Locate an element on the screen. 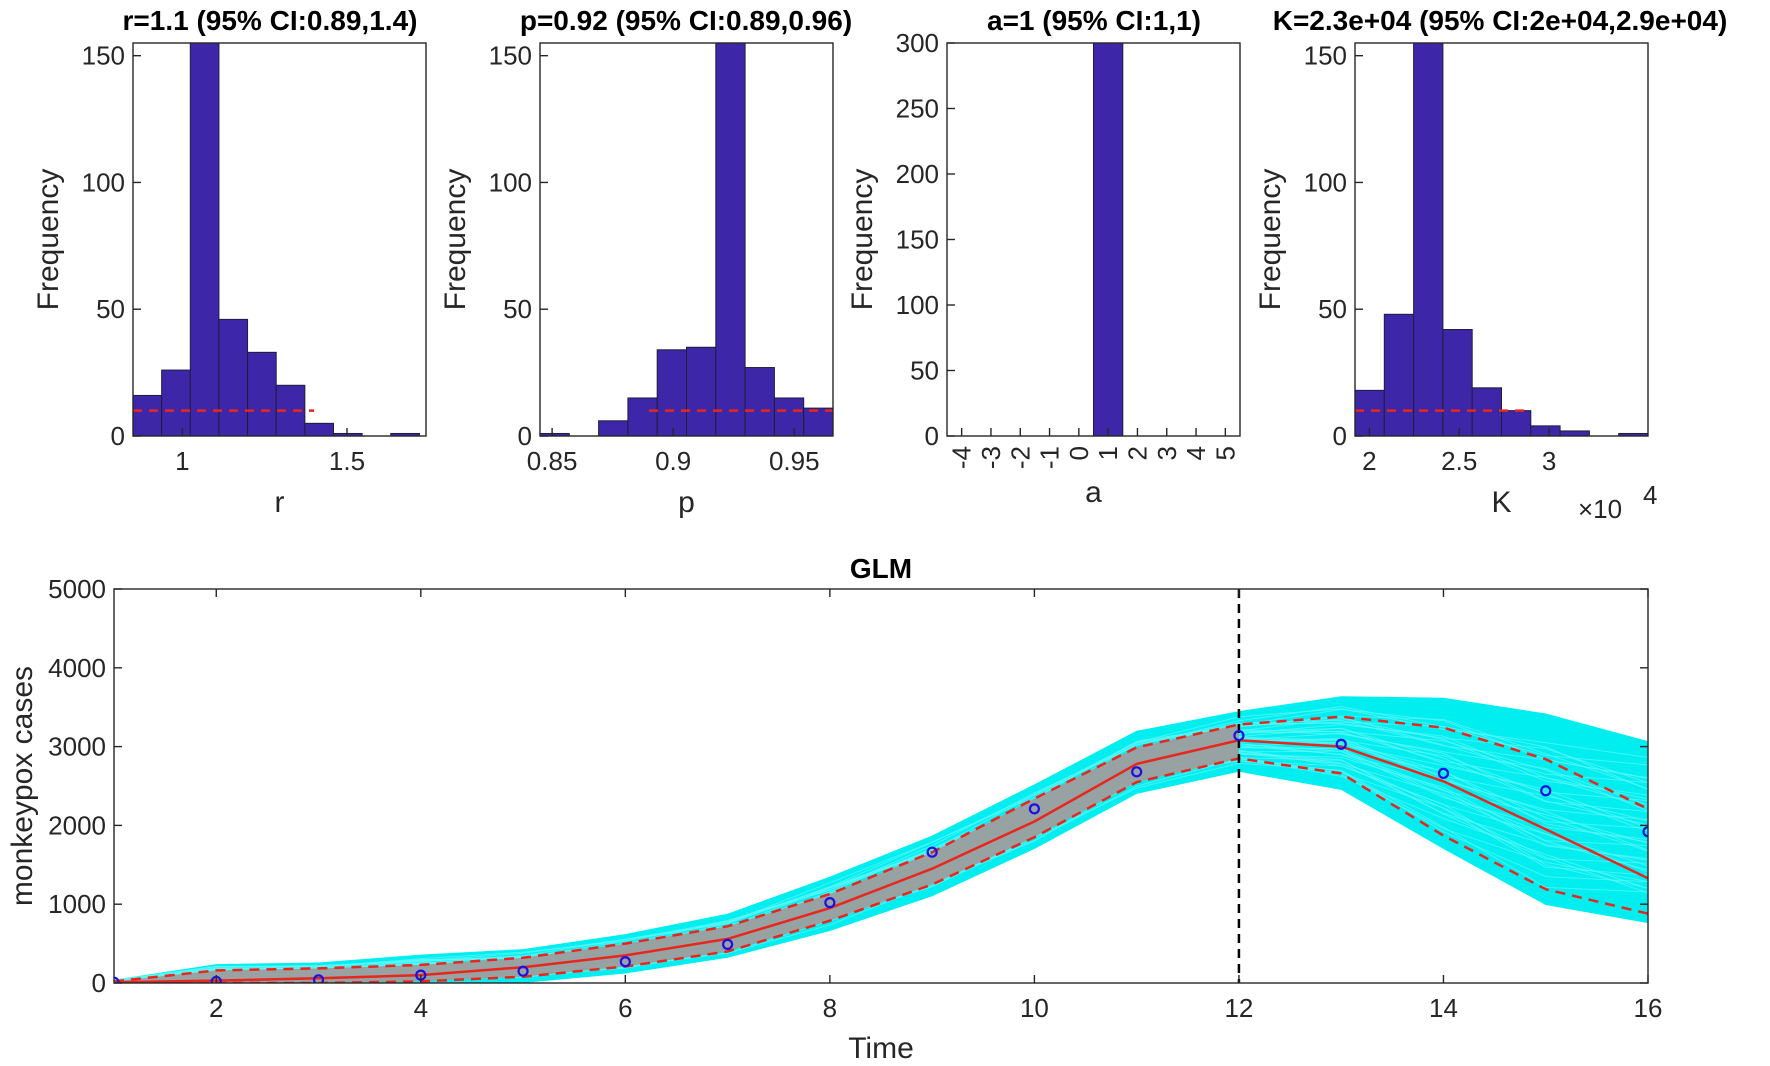 This screenshot has width=1770, height=1066. chart-title: K=2.3e+04 (95% CI:2e+04,2.9e+04) is located at coordinates (1500, 20).